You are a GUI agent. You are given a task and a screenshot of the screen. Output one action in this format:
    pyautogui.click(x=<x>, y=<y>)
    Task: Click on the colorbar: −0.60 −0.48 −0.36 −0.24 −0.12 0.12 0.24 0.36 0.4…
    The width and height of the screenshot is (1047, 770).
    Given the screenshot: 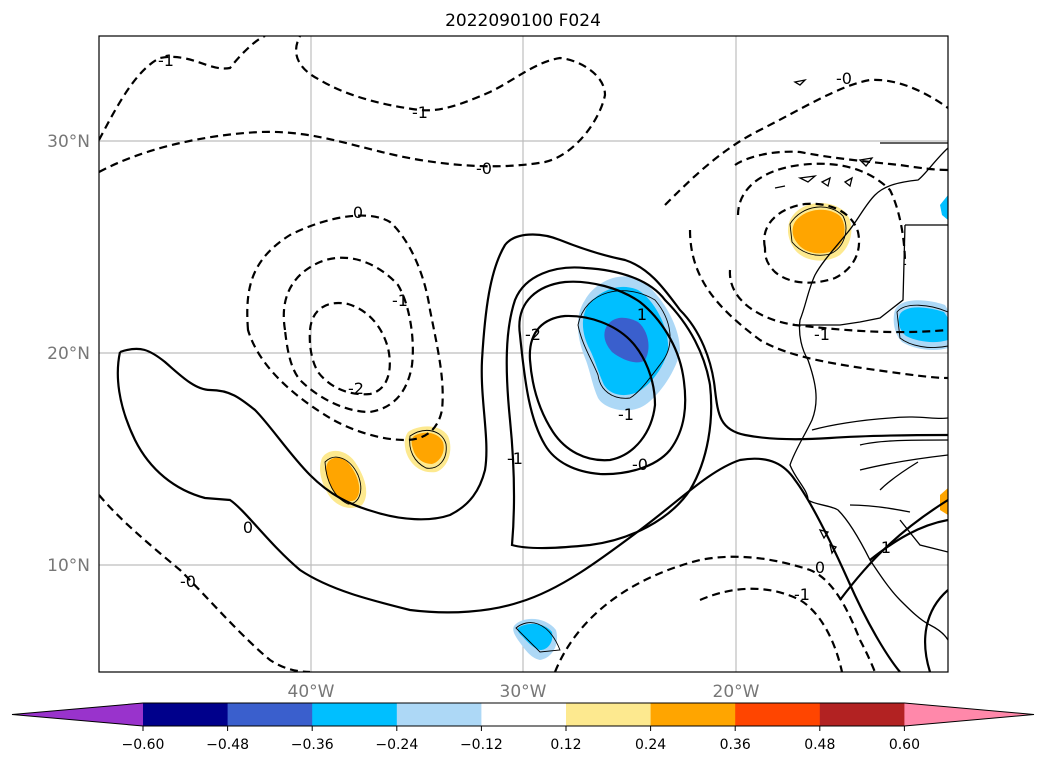 What is the action you would take?
    pyautogui.click(x=523, y=727)
    